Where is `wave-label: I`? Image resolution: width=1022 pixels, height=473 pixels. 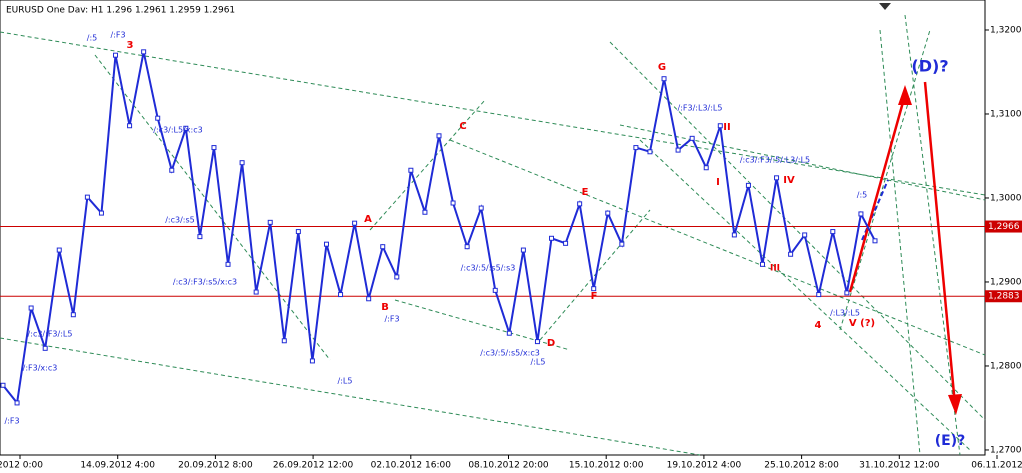 wave-label: I is located at coordinates (718, 182).